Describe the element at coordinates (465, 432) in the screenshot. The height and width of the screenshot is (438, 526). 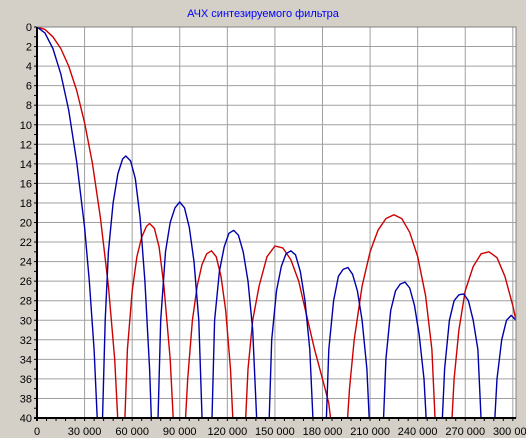
I see `x-tick-label: 270 000` at that location.